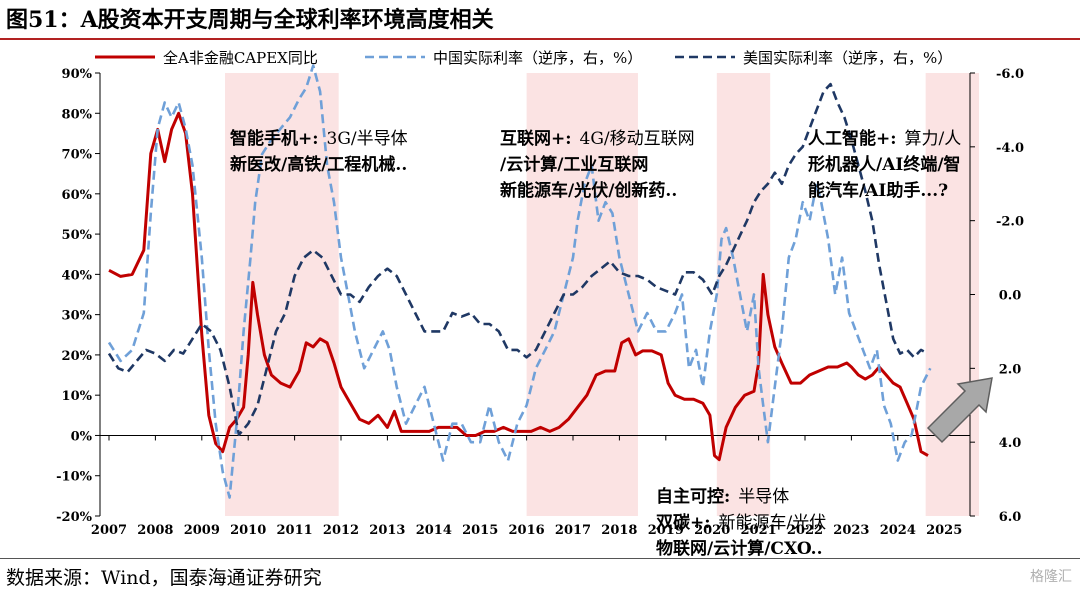  Describe the element at coordinates (387, 530) in the screenshot. I see `x-tick-label: 2013` at that location.